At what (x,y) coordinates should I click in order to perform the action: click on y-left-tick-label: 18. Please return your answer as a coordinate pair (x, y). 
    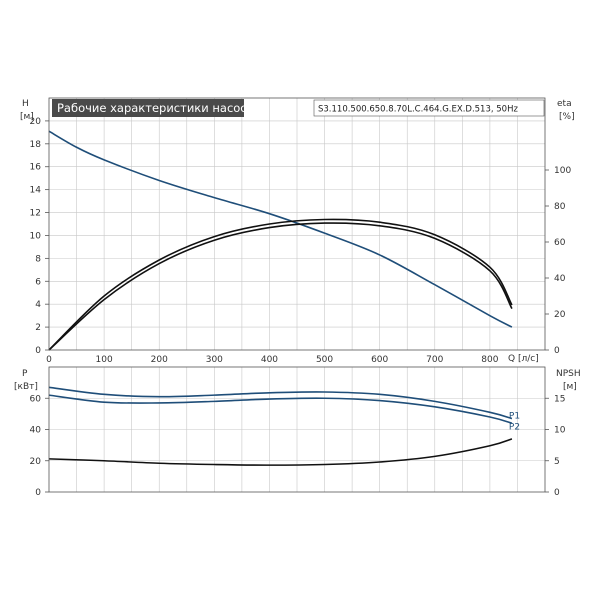
    Looking at the image, I should click on (36, 145).